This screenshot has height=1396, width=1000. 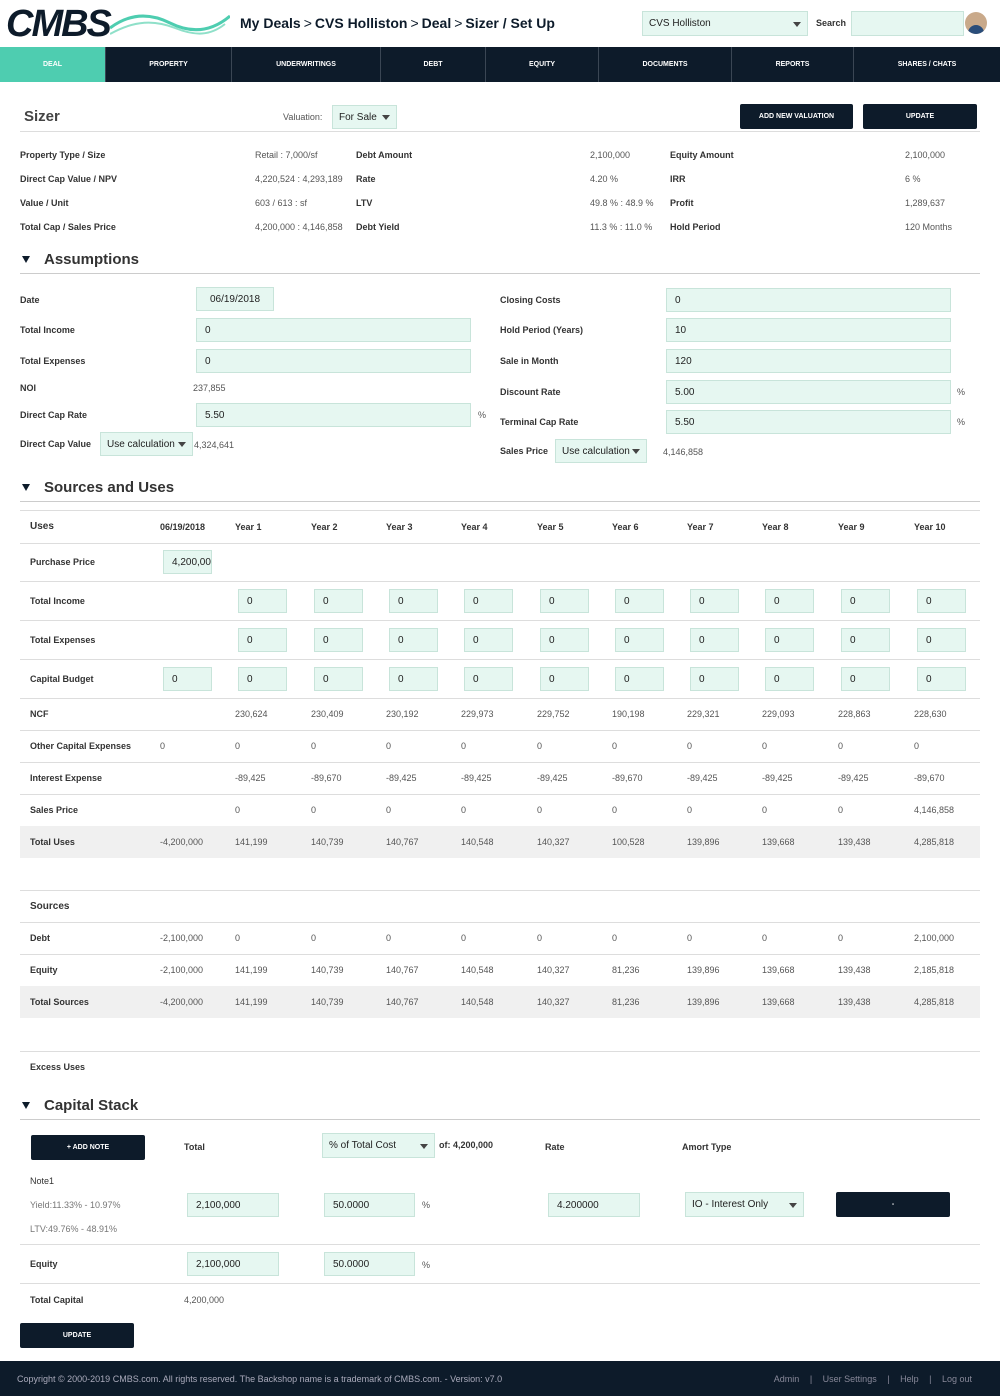 I want to click on note-rate-input: 4.200000, so click(x=594, y=1205).